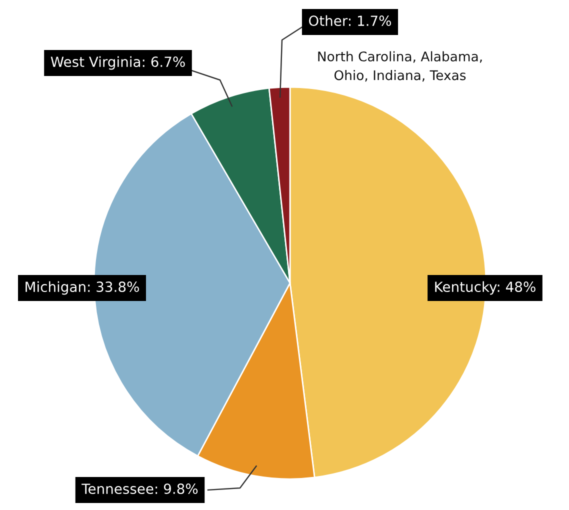 This screenshot has height=510, width=569. What do you see at coordinates (400, 66) in the screenshot?
I see `text: North Carolina, Alabama, Ohio, Indiana, Texas` at bounding box center [400, 66].